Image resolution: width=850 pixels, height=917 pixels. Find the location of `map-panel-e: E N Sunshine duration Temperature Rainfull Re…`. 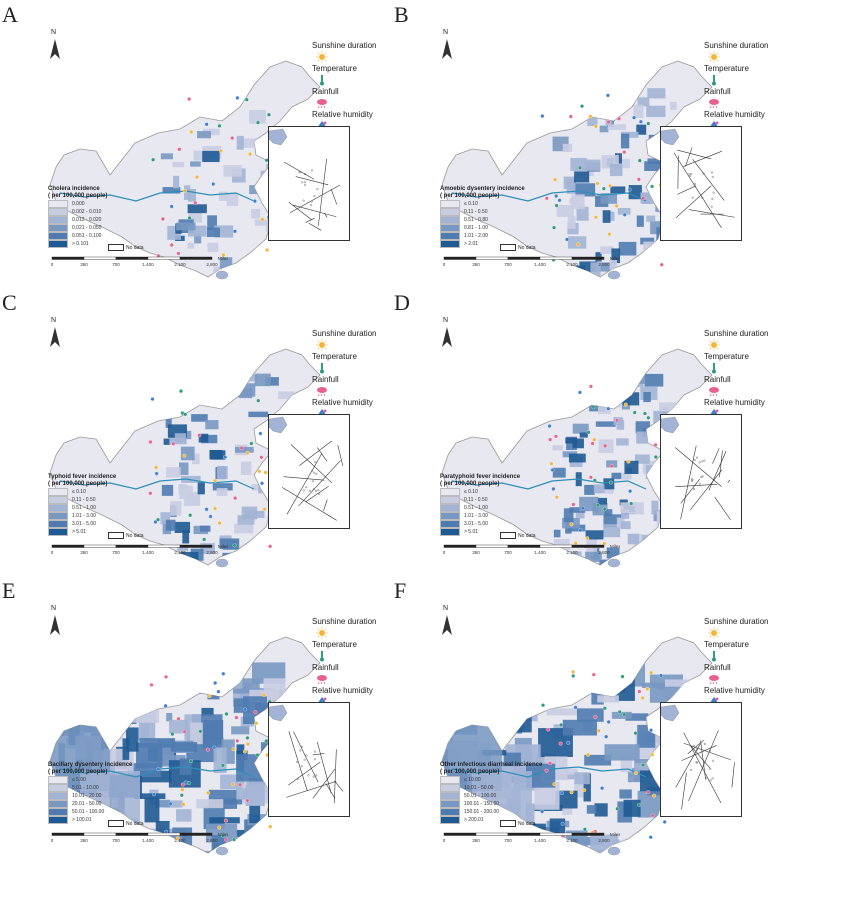

map-panel-e: E N Sunshine duration Temperature Rainfull Re… is located at coordinates (200, 721).